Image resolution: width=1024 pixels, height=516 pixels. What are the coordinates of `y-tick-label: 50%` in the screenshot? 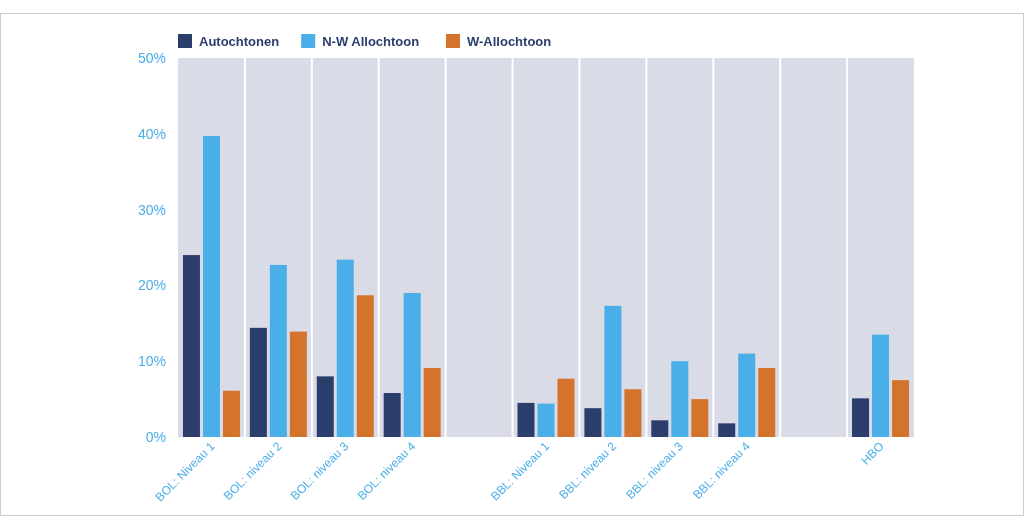 It's located at (151, 58).